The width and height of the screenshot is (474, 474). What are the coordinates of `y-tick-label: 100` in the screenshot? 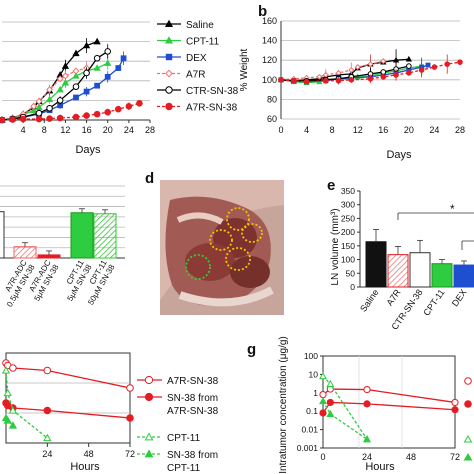 It's located at (311, 356).